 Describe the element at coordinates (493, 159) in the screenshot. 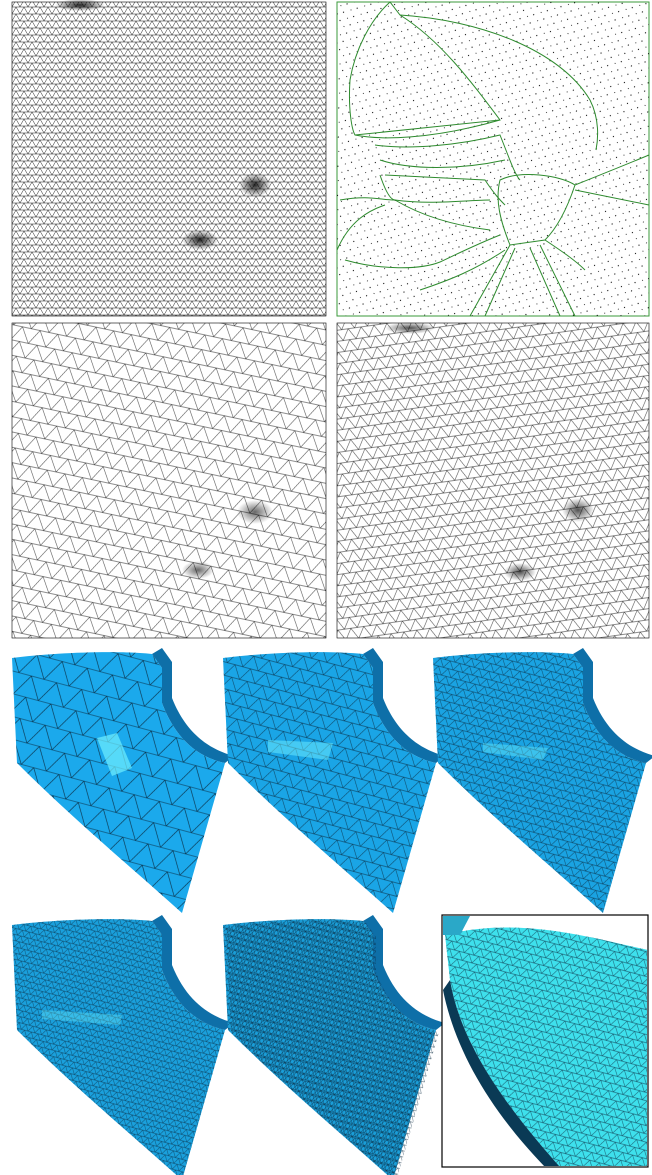

I see `boundary-panel` at that location.